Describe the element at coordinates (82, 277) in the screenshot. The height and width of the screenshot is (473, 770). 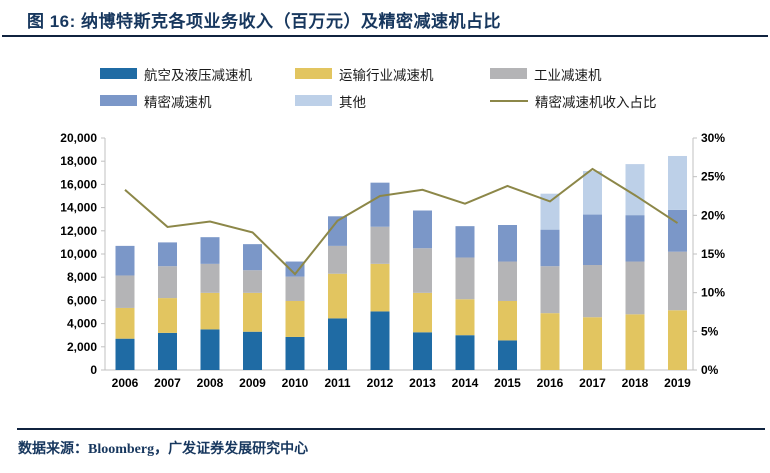
I see `left-axis-label: 8,000` at that location.